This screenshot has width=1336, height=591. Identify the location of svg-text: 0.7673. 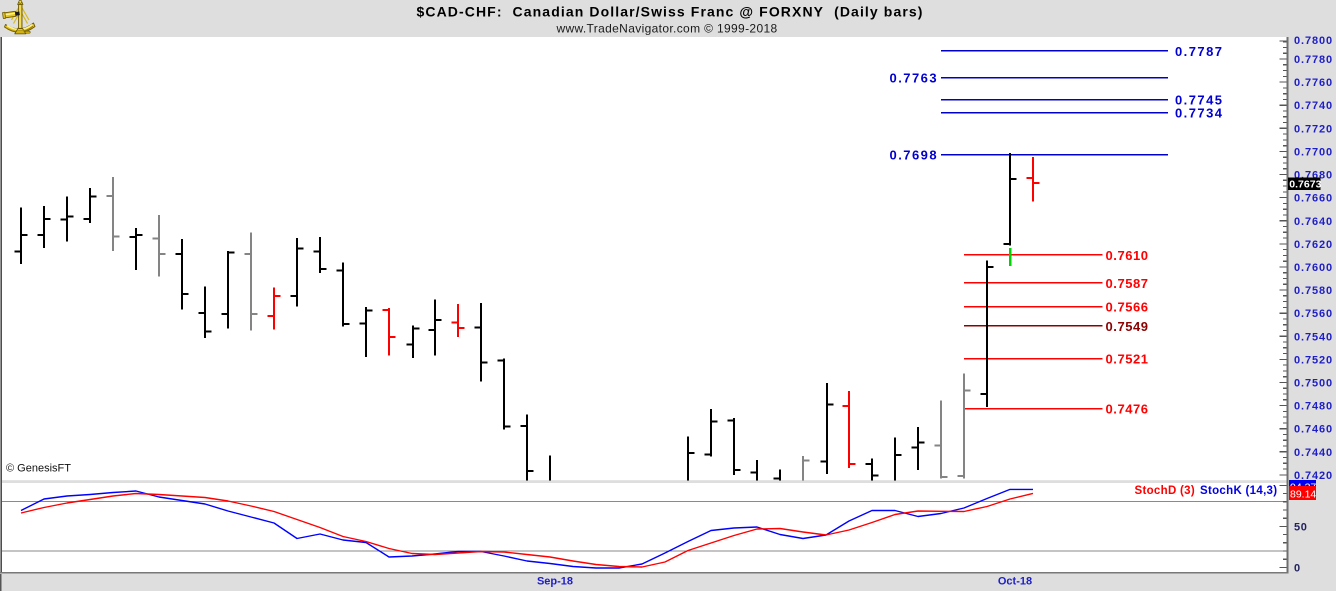
(1305, 185).